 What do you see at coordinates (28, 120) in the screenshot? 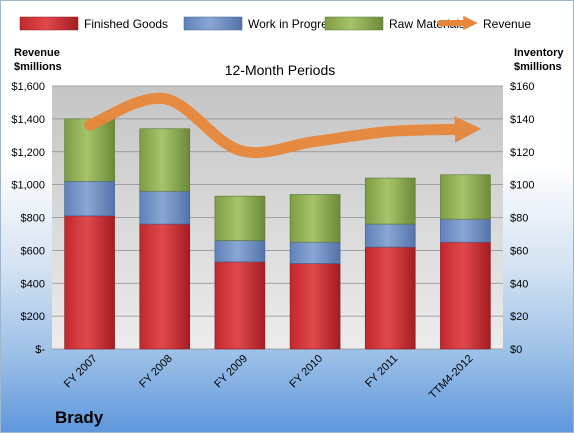
I see `left-tick-label: $1,400` at bounding box center [28, 120].